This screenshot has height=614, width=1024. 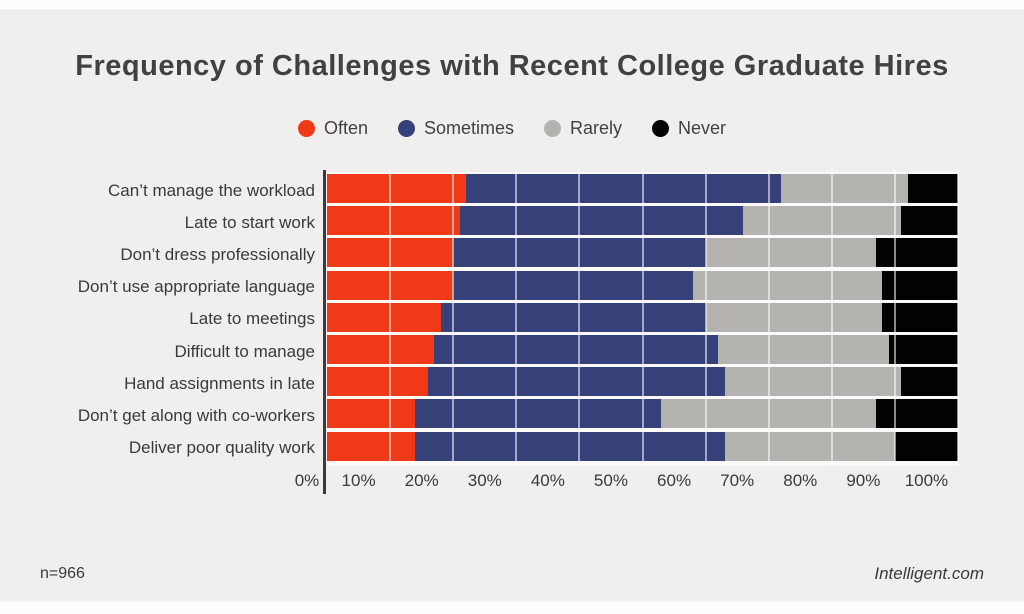 What do you see at coordinates (512, 483) in the screenshot?
I see `x-axis-tick-labels: 0% 10% 20% 30% 40% 50% 60% 70% 80% 90% 100%` at bounding box center [512, 483].